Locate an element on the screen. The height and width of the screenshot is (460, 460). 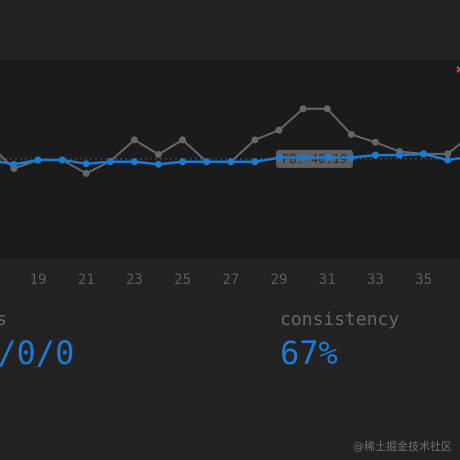
x-tick-label: 35 is located at coordinates (423, 280).